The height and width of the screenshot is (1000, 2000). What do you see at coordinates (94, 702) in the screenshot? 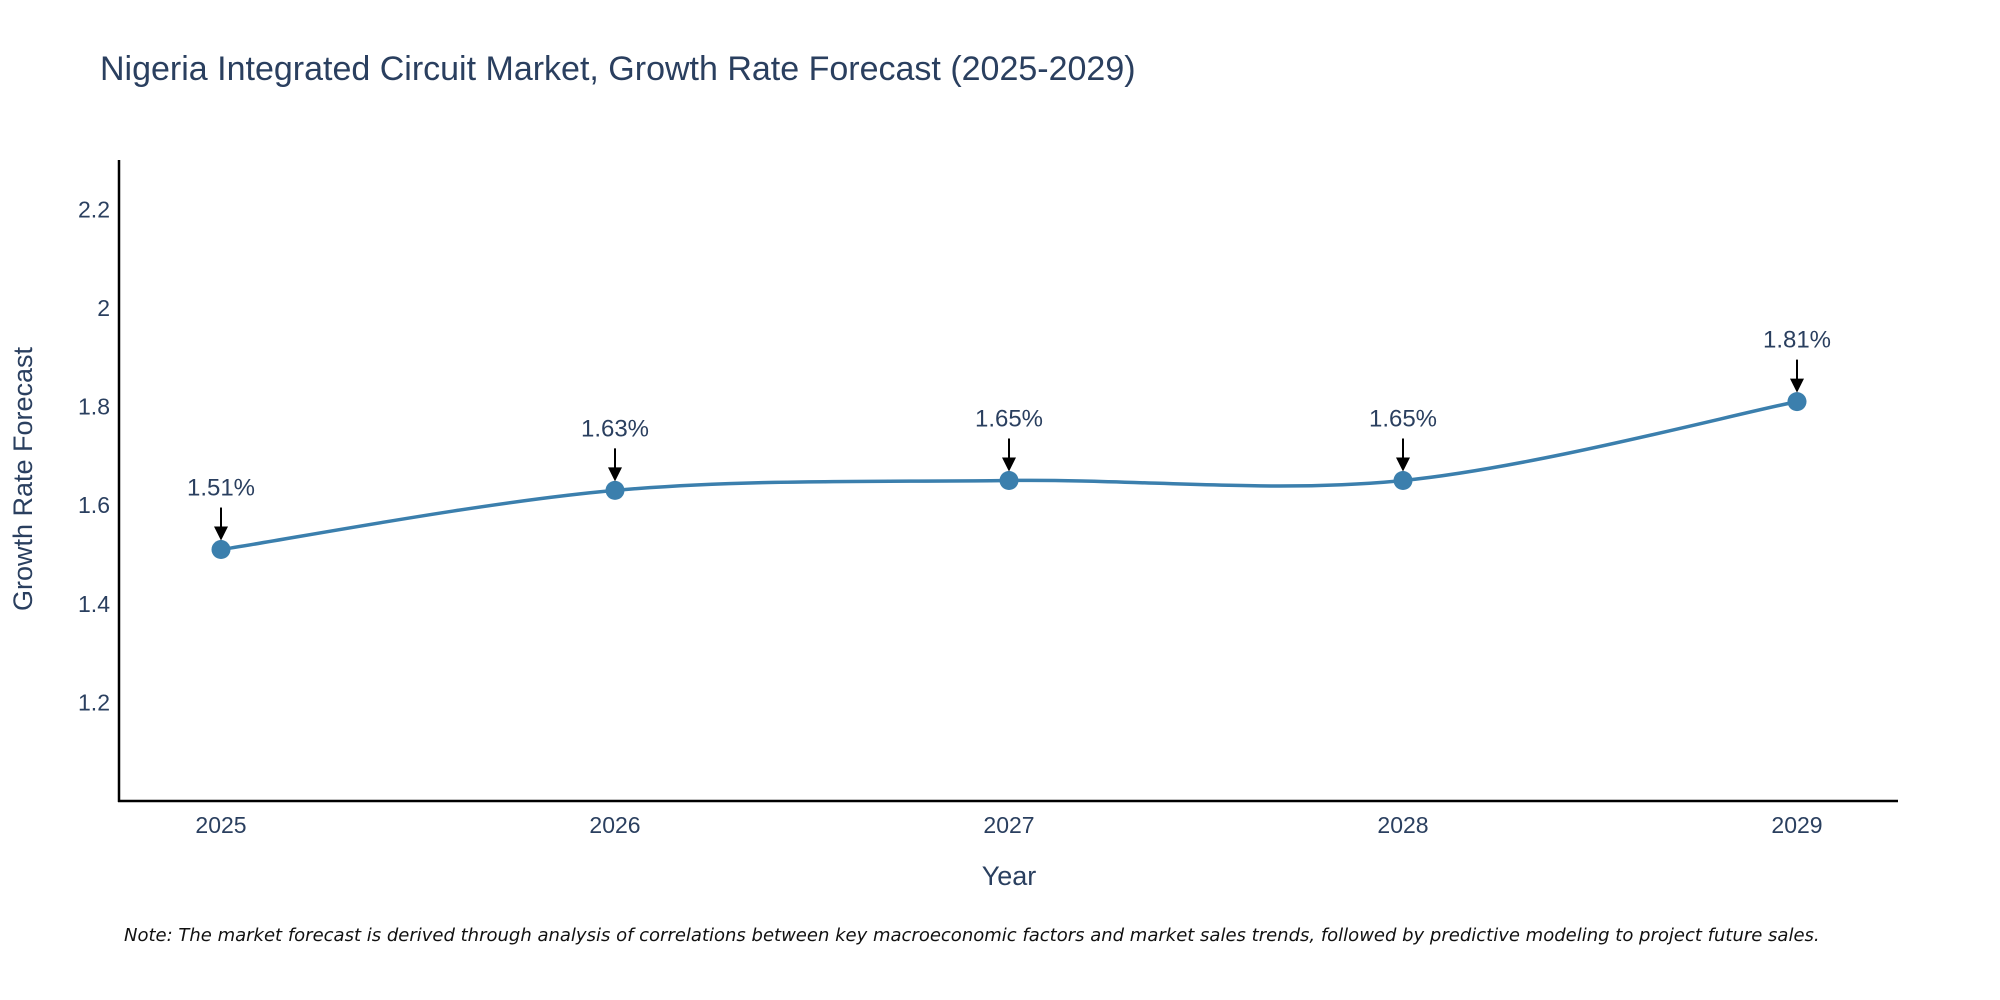
I see `y-tick-label: 1.2` at bounding box center [94, 702].